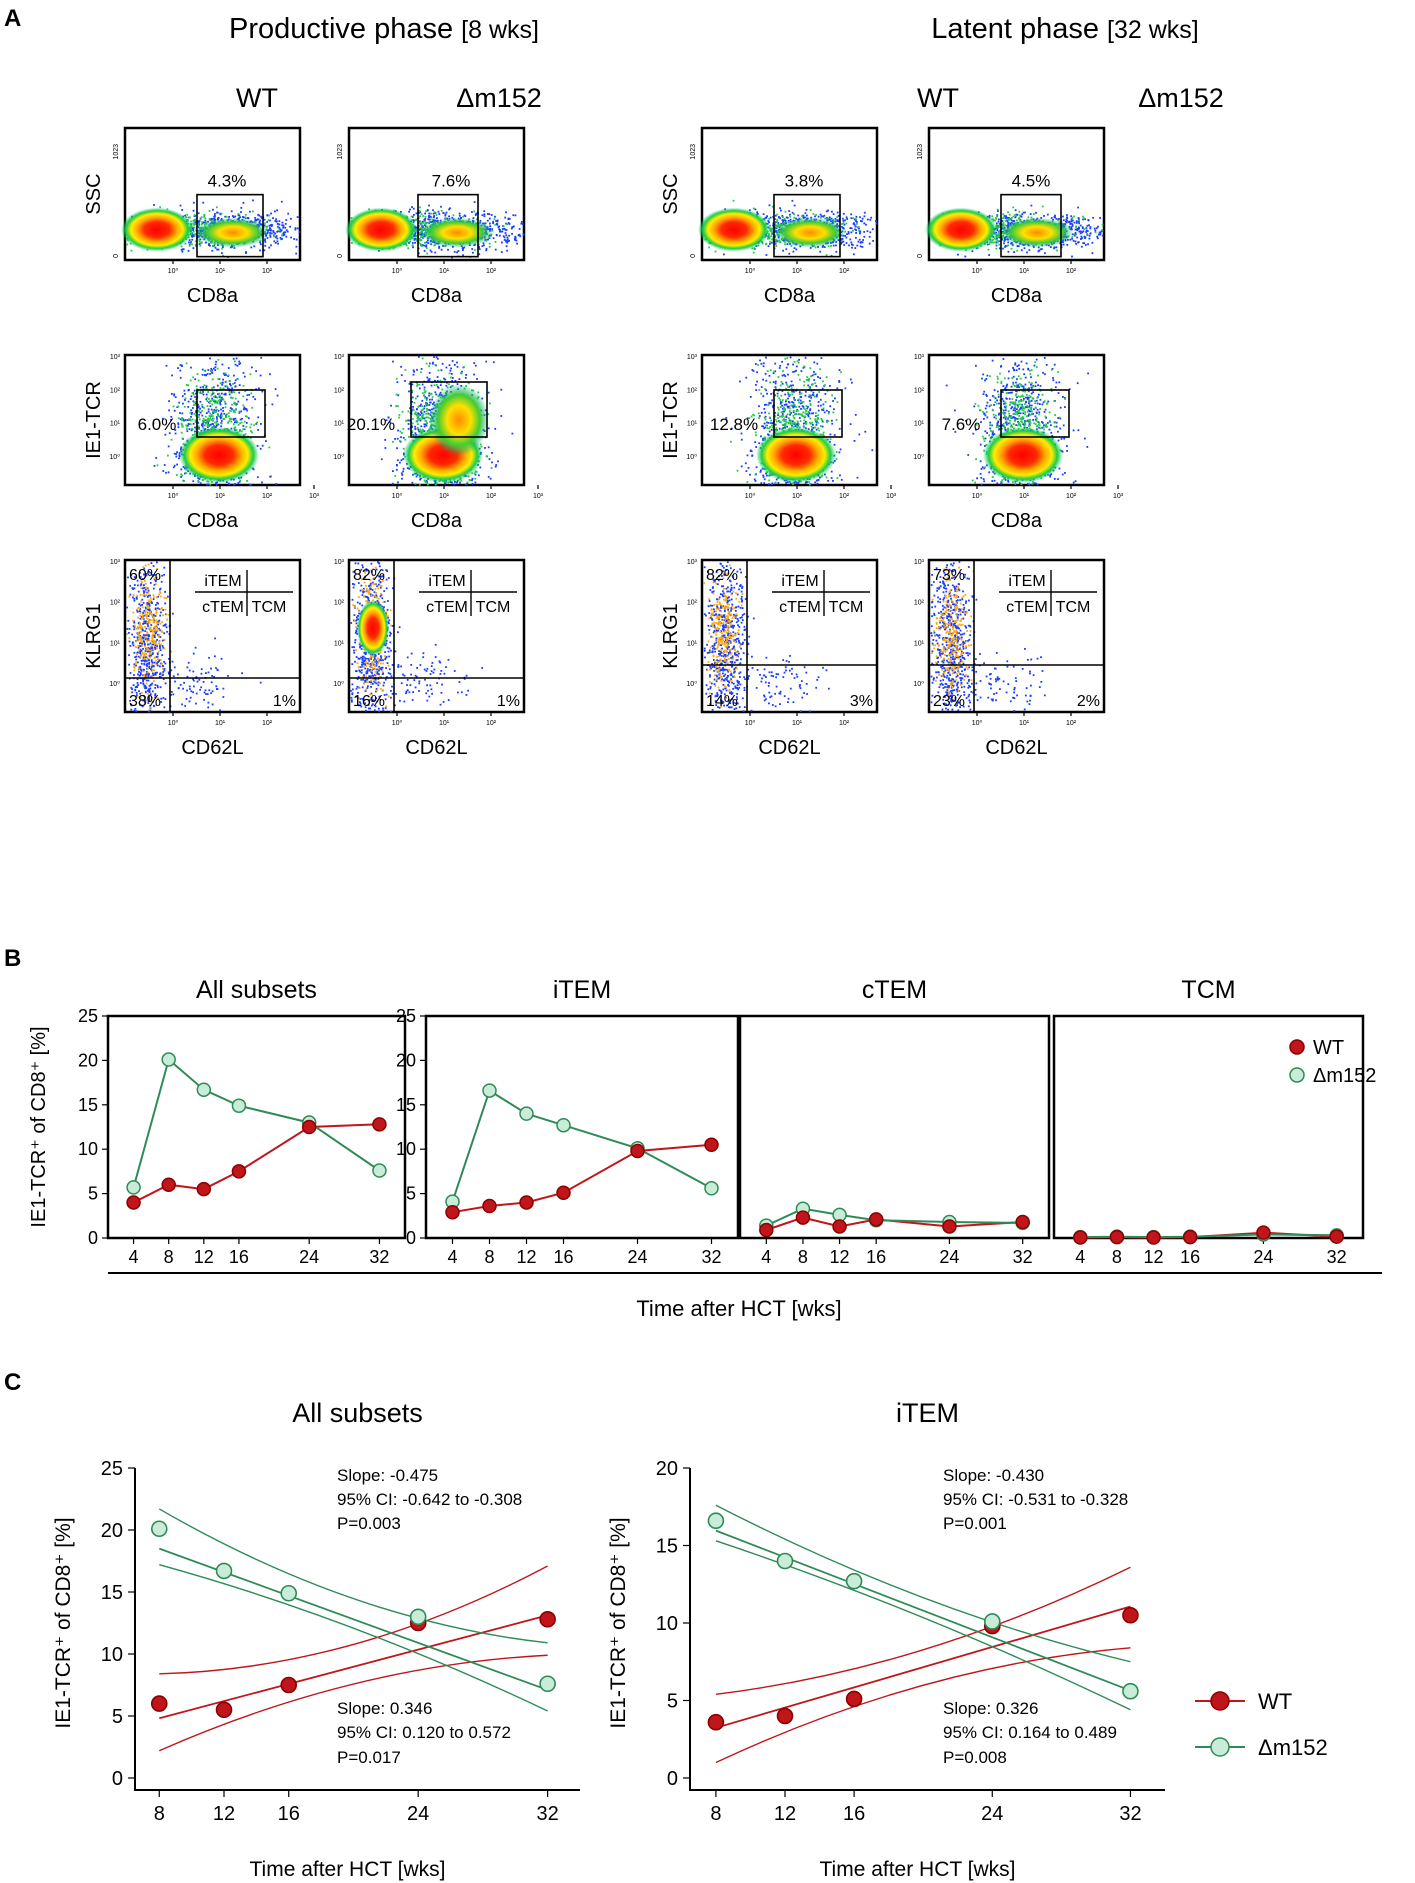 The height and width of the screenshot is (1883, 1415). What do you see at coordinates (213, 296) in the screenshot?
I see `x-axis-label: CD8a` at bounding box center [213, 296].